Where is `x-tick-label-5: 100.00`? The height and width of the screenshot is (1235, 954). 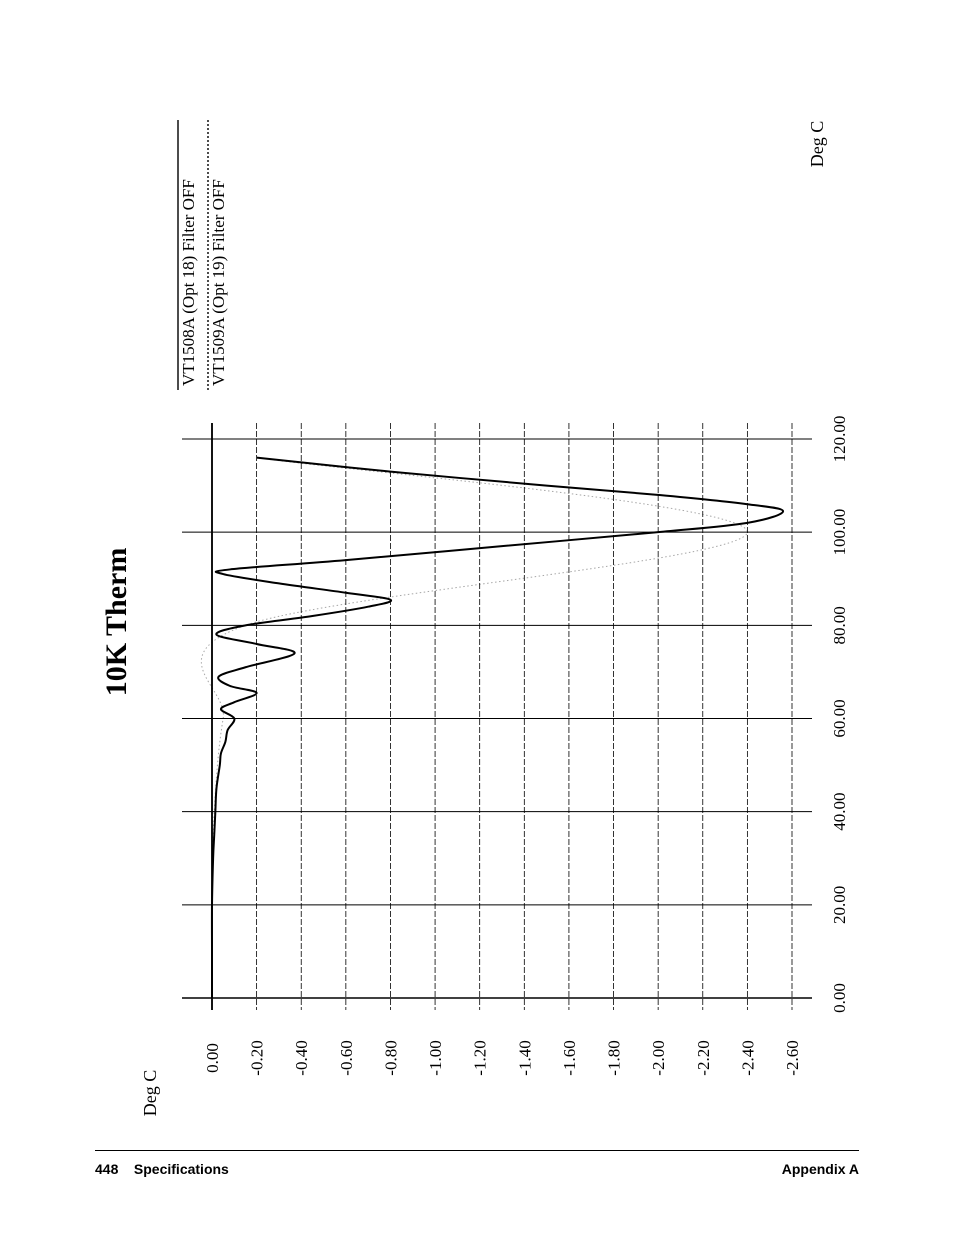 x-tick-label-5: 100.00 is located at coordinates (839, 532).